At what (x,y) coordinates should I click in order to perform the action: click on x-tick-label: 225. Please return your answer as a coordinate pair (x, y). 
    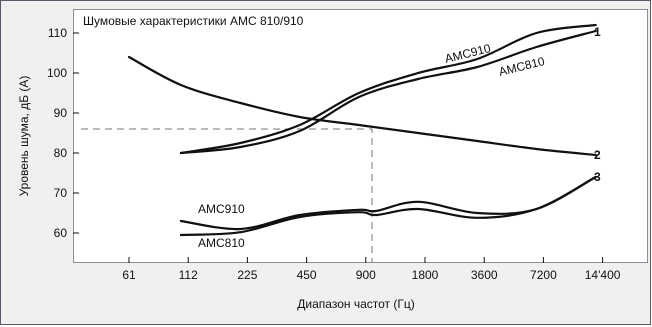
    Looking at the image, I should click on (247, 275).